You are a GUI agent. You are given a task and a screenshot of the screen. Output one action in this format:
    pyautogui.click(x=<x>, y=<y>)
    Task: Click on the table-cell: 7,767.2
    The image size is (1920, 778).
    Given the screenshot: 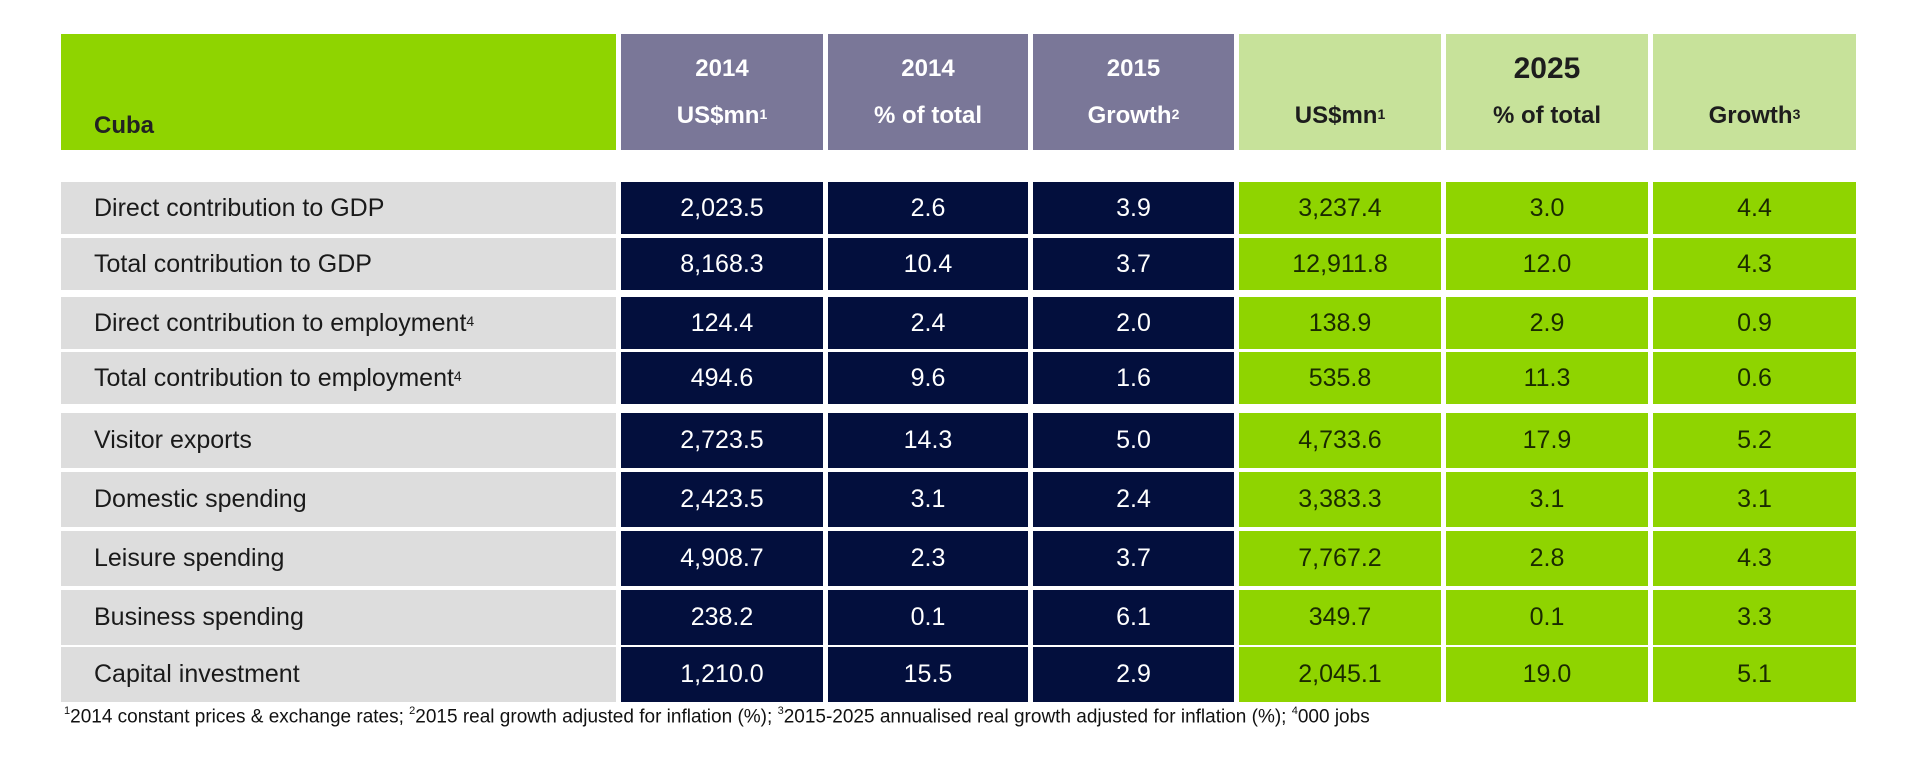 What is the action you would take?
    pyautogui.click(x=1340, y=558)
    